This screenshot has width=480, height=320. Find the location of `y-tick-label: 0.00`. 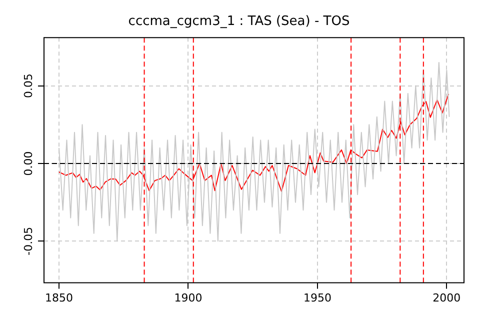

y-tick-label: 0.00 is located at coordinates (28, 163).